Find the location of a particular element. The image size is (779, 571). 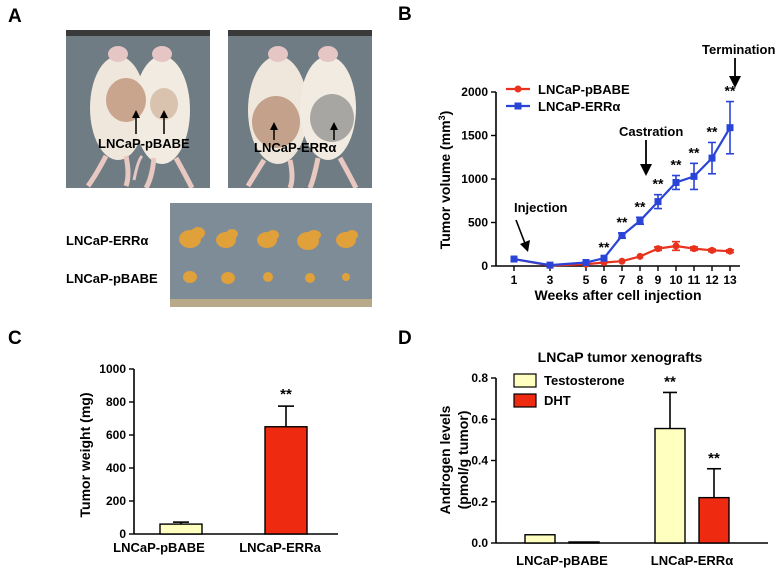

legend-erra: LNCaP-ERRα is located at coordinates (579, 106).